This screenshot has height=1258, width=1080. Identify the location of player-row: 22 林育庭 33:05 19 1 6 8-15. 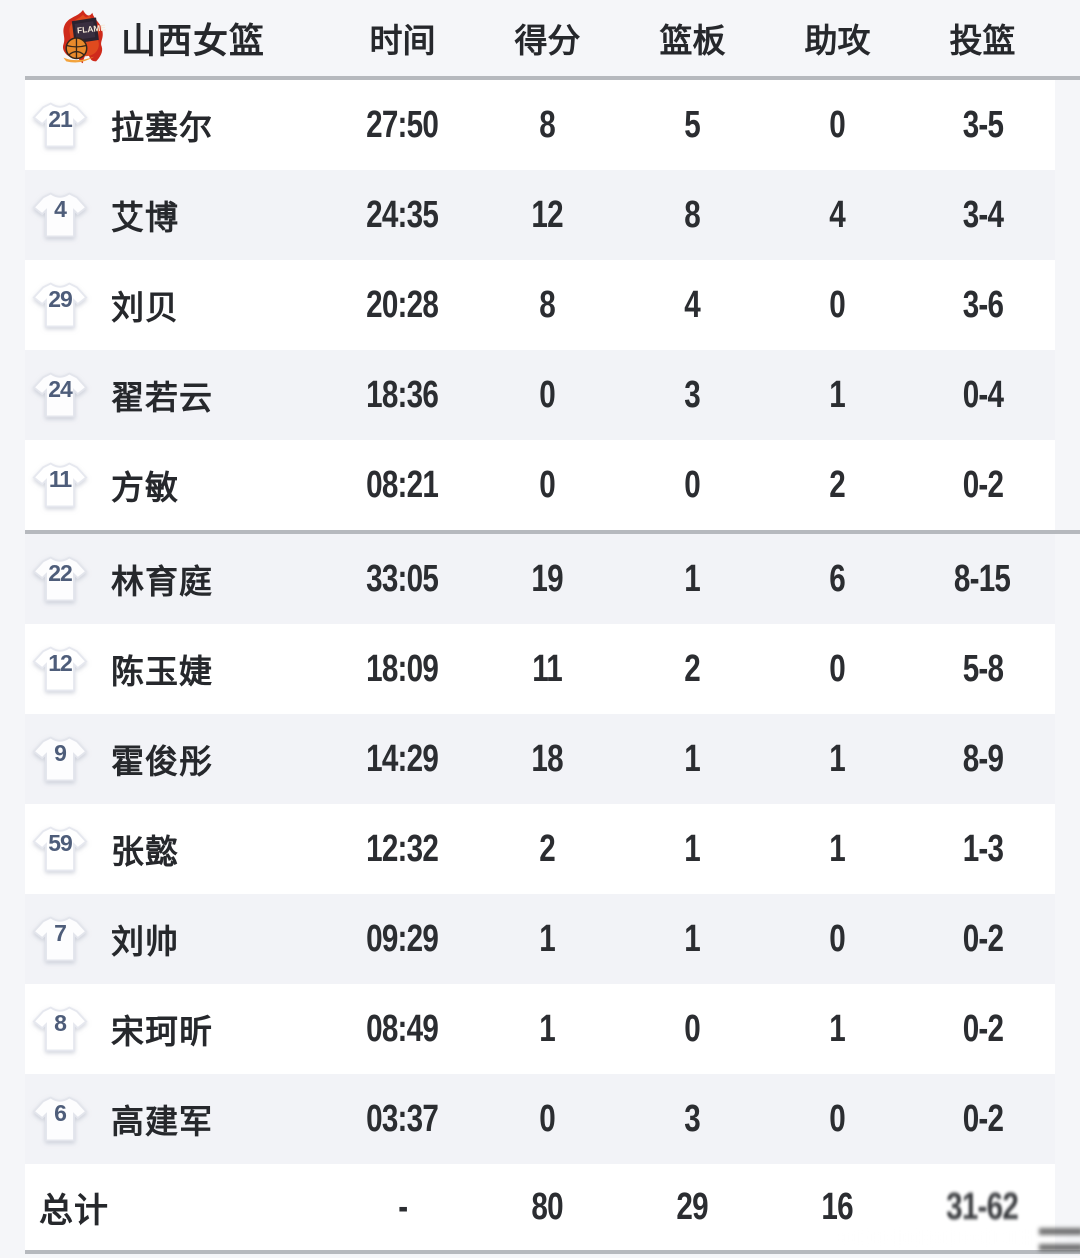
(540, 579).